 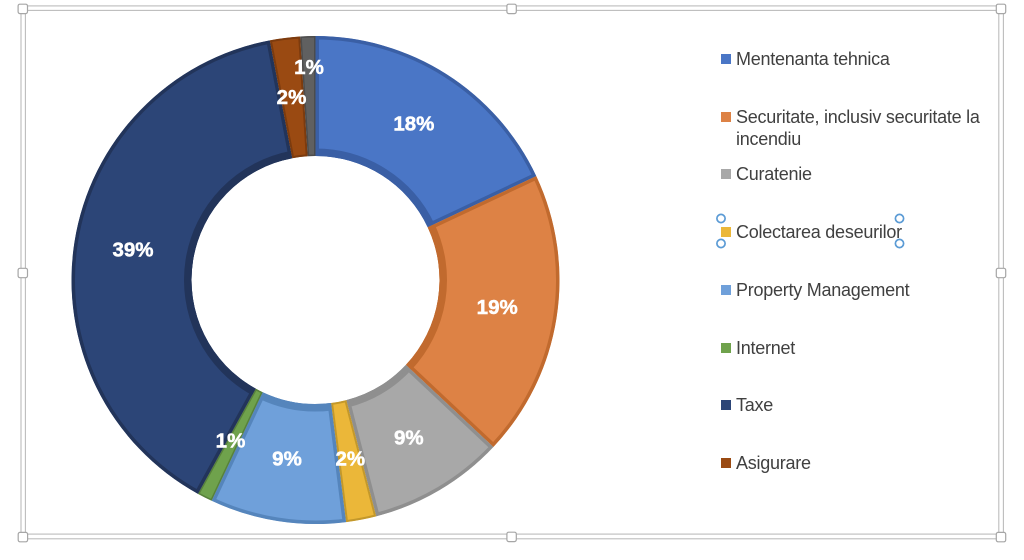 What do you see at coordinates (413, 123) in the screenshot?
I see `svg-text: 18%` at bounding box center [413, 123].